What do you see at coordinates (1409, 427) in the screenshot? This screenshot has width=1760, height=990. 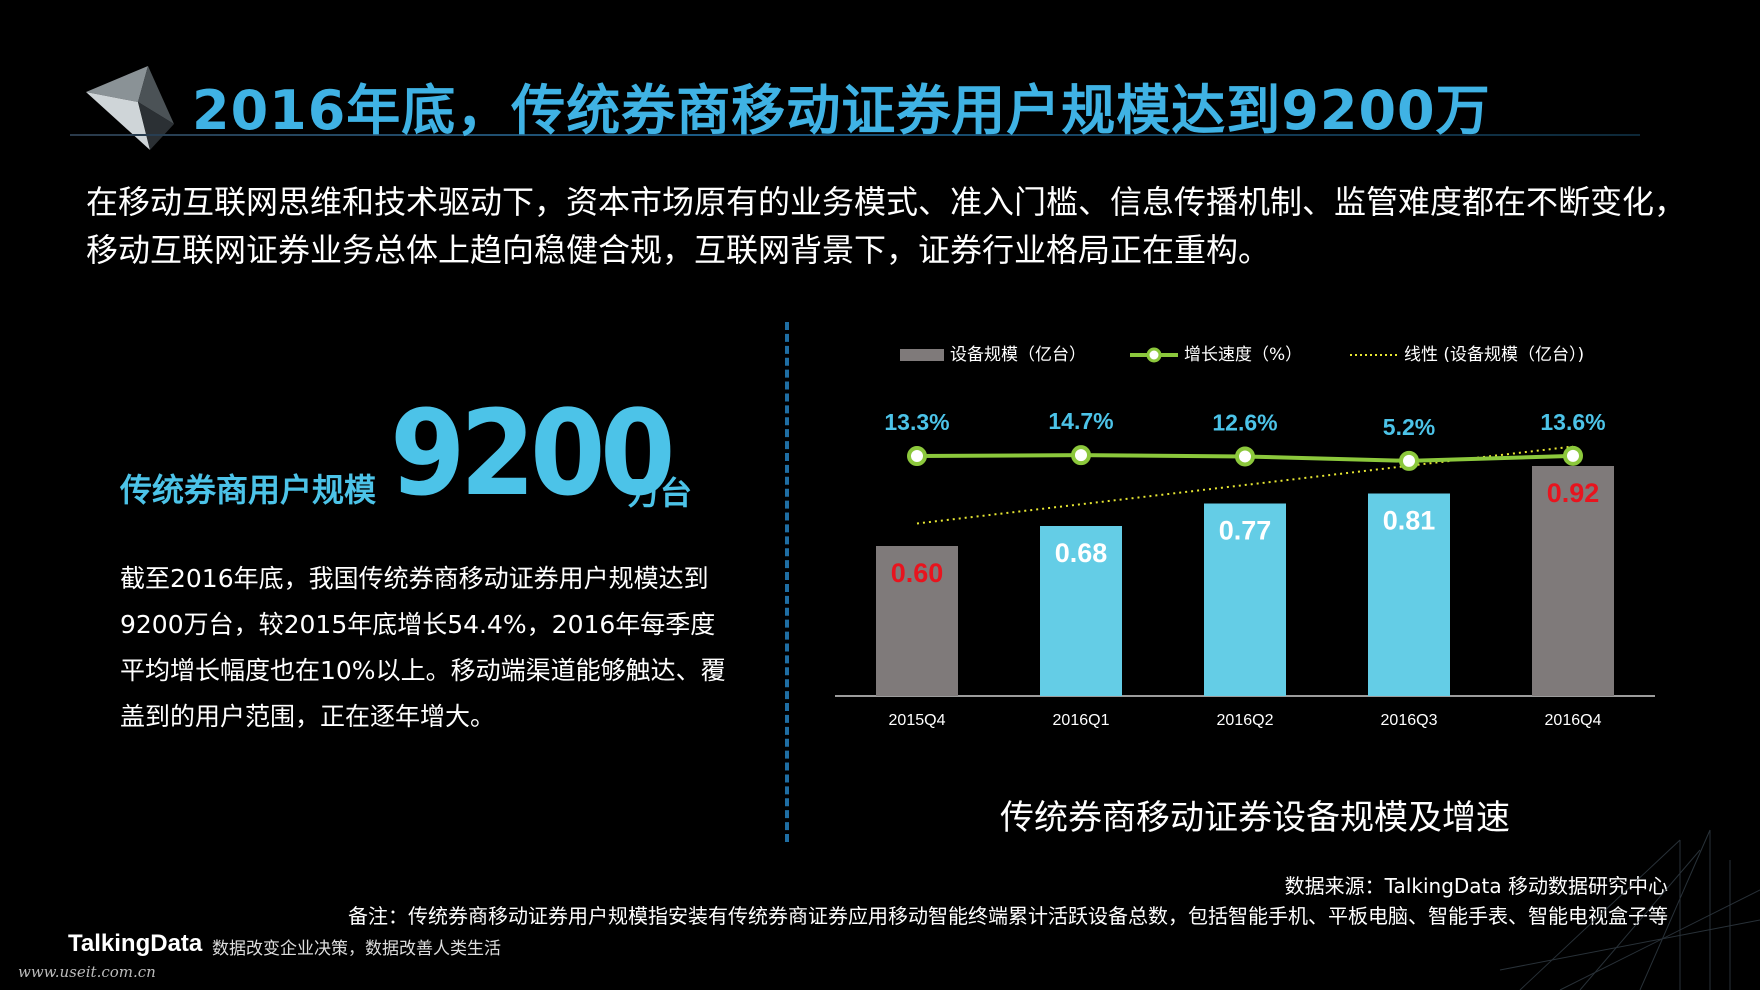 I see `growth-label: 5.2%` at bounding box center [1409, 427].